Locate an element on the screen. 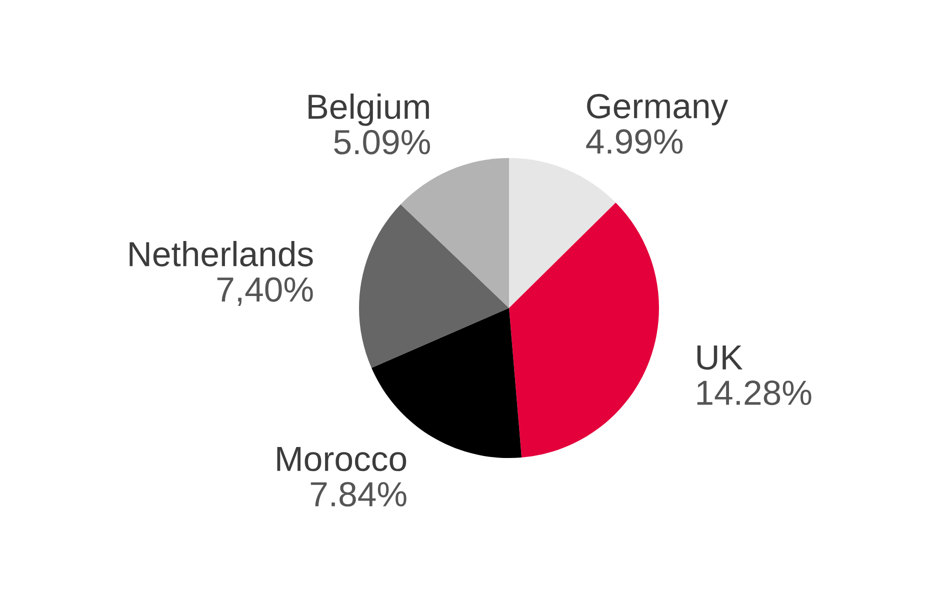 The image size is (945, 598). slice-label: Belgium is located at coordinates (368, 110).